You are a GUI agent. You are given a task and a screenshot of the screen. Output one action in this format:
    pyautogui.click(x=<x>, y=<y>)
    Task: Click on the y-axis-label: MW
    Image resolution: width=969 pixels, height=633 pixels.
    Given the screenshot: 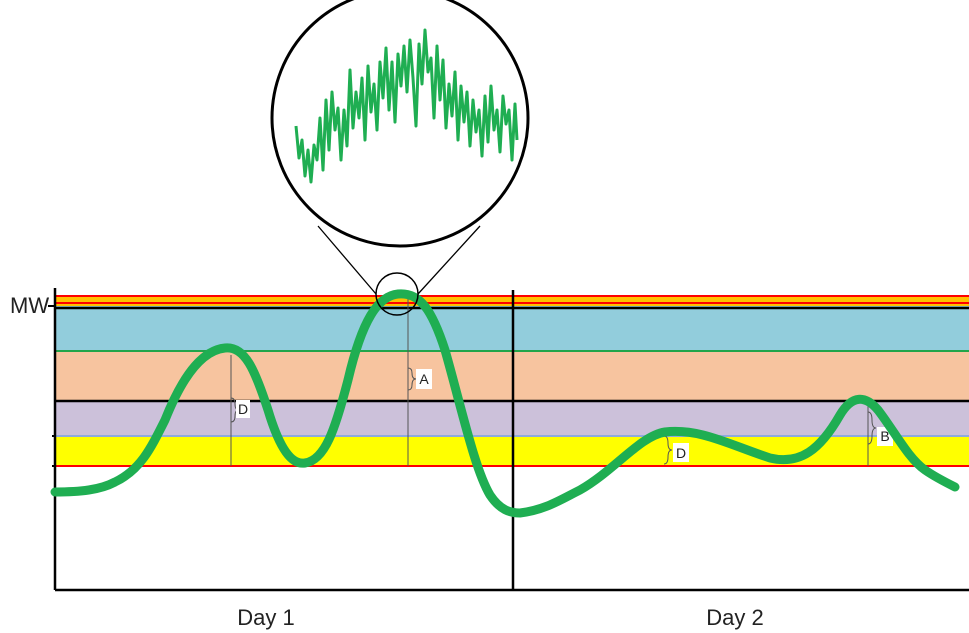 What is the action you would take?
    pyautogui.click(x=29, y=305)
    